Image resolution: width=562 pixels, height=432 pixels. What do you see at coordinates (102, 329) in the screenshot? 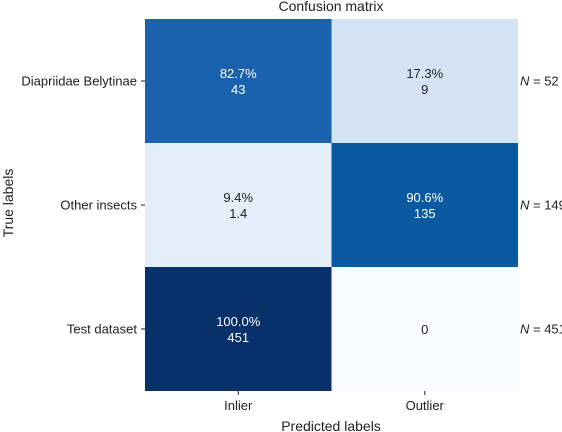
I see `y-tick-label: Test dataset` at bounding box center [102, 329].